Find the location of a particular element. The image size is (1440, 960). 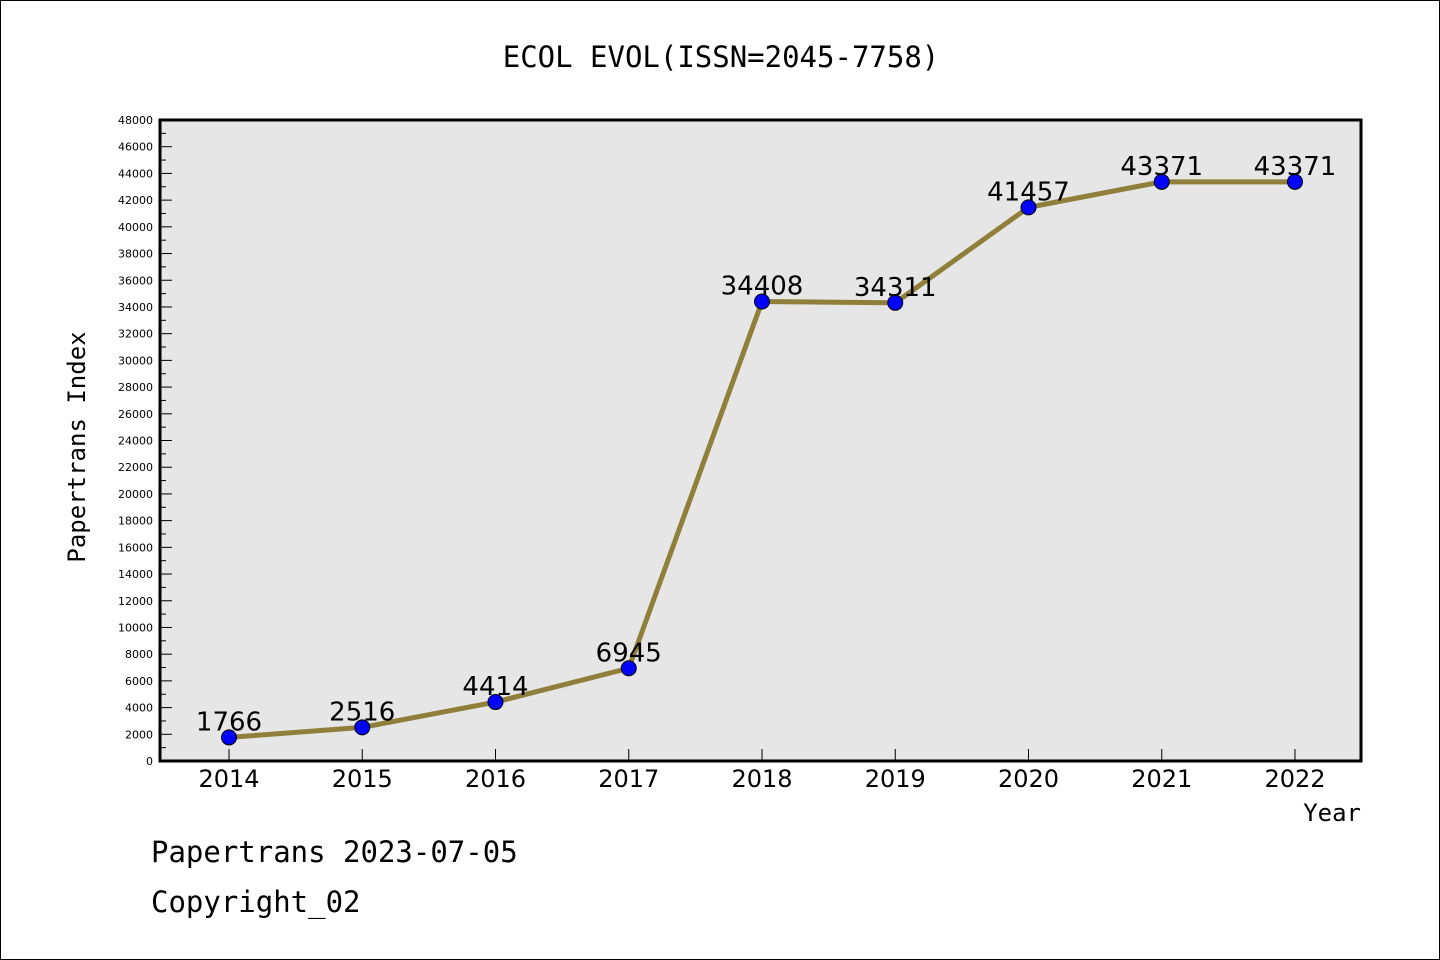

y-tick-label: 34000 is located at coordinates (135, 307).